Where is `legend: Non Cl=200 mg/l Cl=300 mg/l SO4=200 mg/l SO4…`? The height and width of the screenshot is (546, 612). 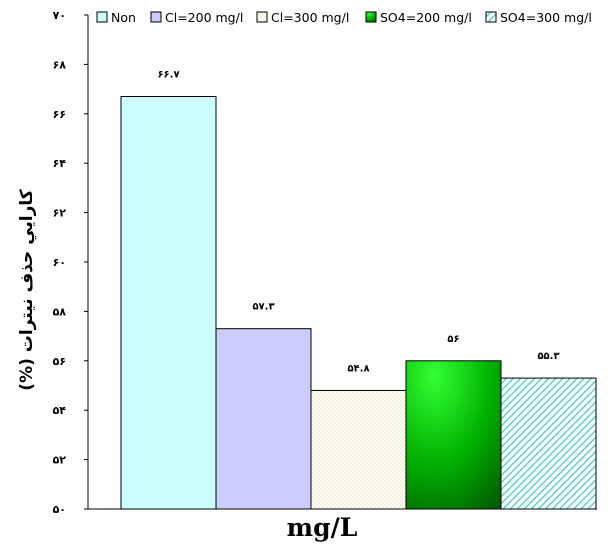
legend: Non Cl=200 mg/l Cl=300 mg/l SO4=200 mg/l SO4… is located at coordinates (344, 17).